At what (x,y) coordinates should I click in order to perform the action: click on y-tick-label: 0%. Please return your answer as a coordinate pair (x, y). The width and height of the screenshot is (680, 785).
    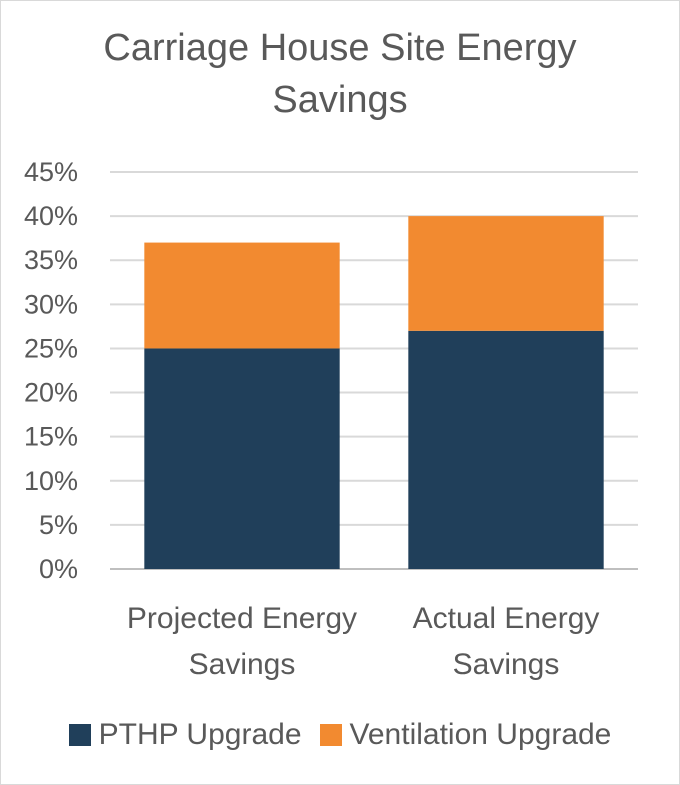
    Looking at the image, I should click on (58, 569).